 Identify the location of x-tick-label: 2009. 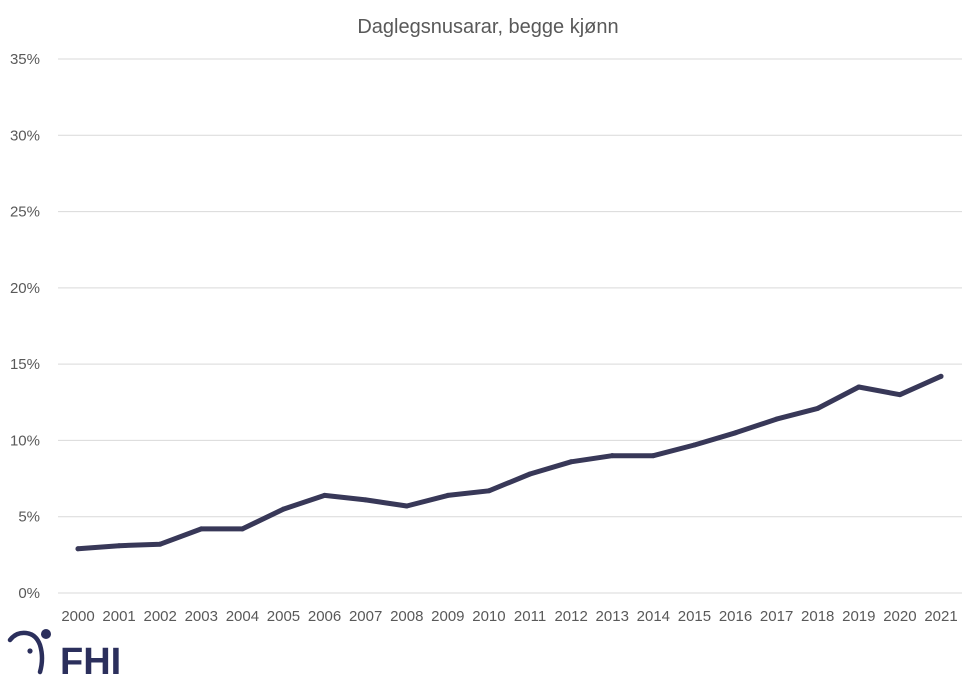
(447, 616).